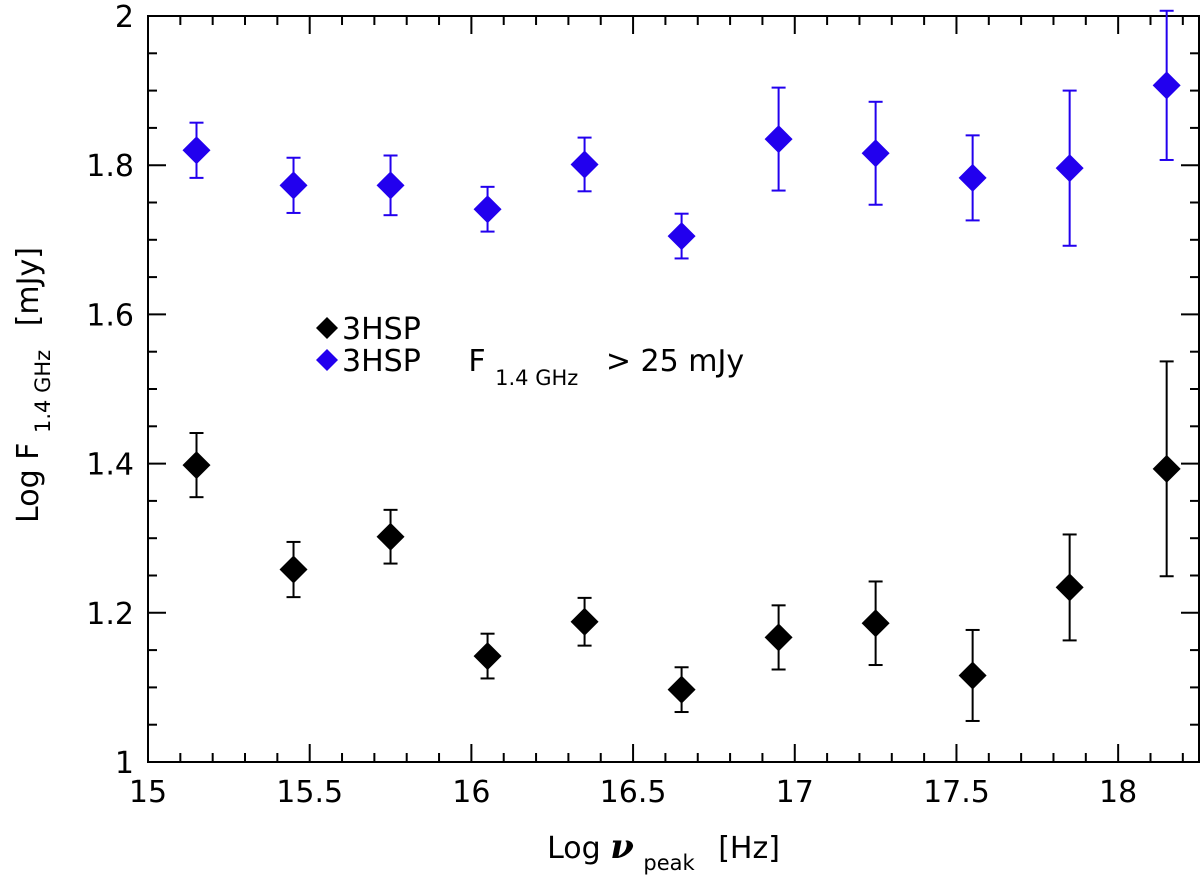  I want to click on legend-label-3hsp: 3HSP, so click(381, 329).